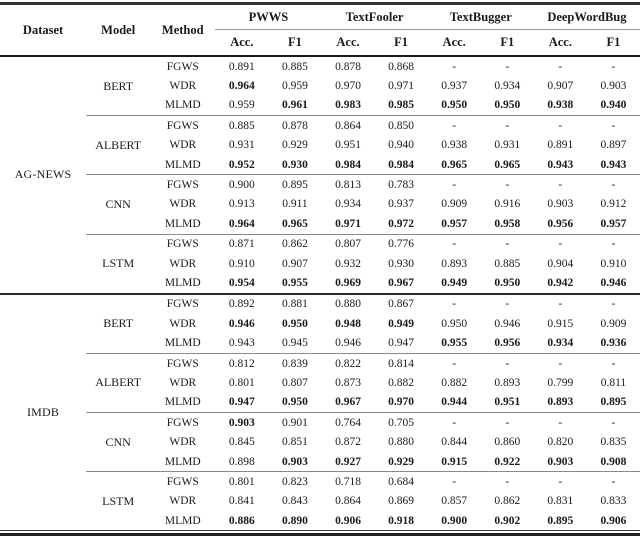 The image size is (640, 536). I want to click on value-cell: 0.913, so click(241, 204).